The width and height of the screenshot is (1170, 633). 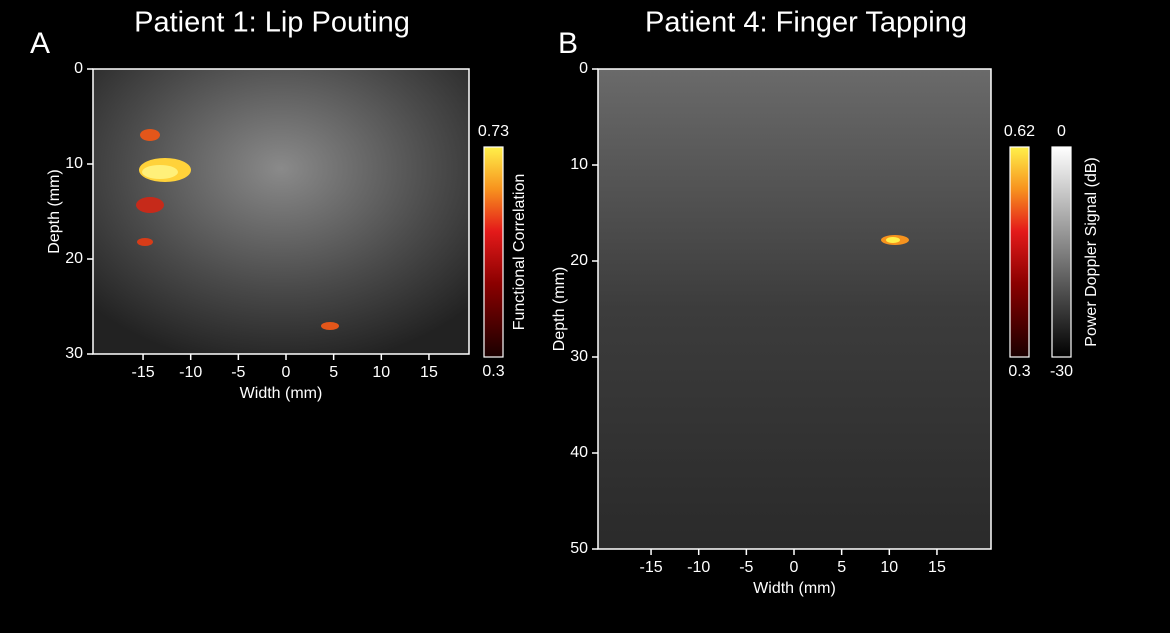 I want to click on colorbar-label: Functional Correlation, so click(x=519, y=252).